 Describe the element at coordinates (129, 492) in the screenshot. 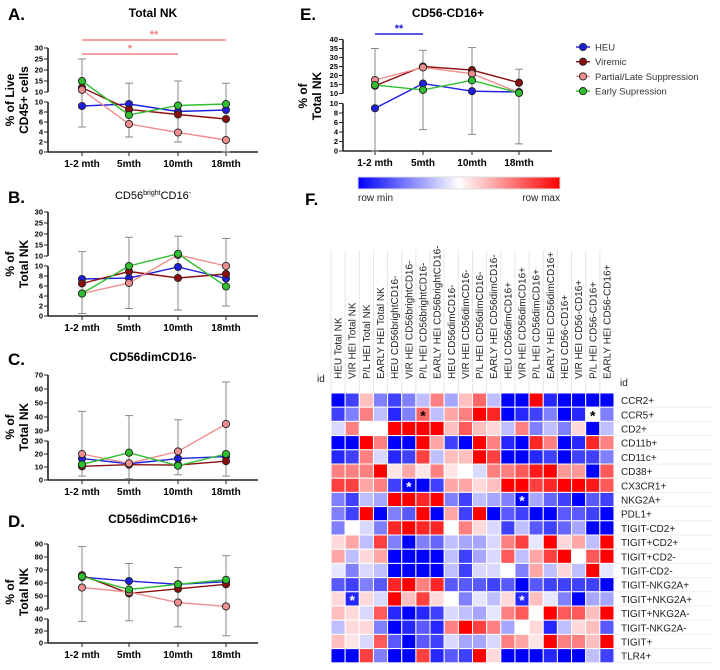

I see `x-tick-label: 5mth` at that location.